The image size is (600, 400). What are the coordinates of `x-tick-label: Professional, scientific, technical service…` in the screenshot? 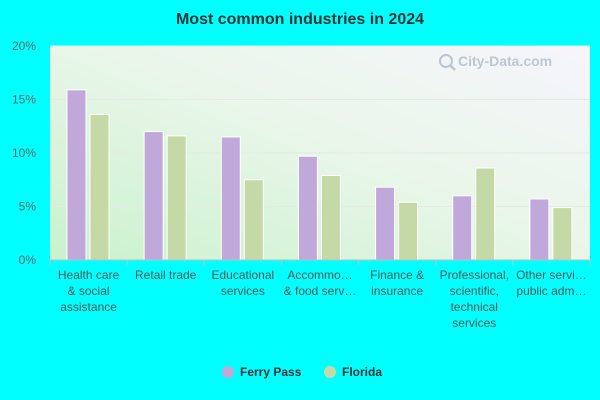 It's located at (474, 299).